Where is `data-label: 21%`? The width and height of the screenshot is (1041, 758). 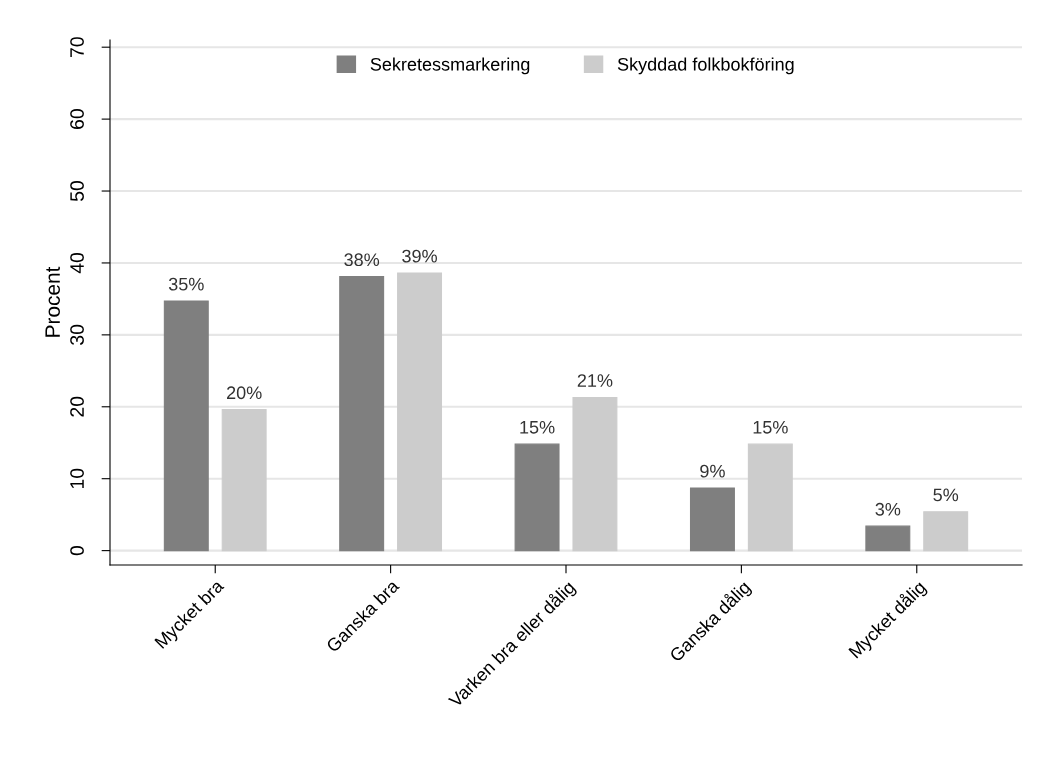
data-label: 21% is located at coordinates (595, 380).